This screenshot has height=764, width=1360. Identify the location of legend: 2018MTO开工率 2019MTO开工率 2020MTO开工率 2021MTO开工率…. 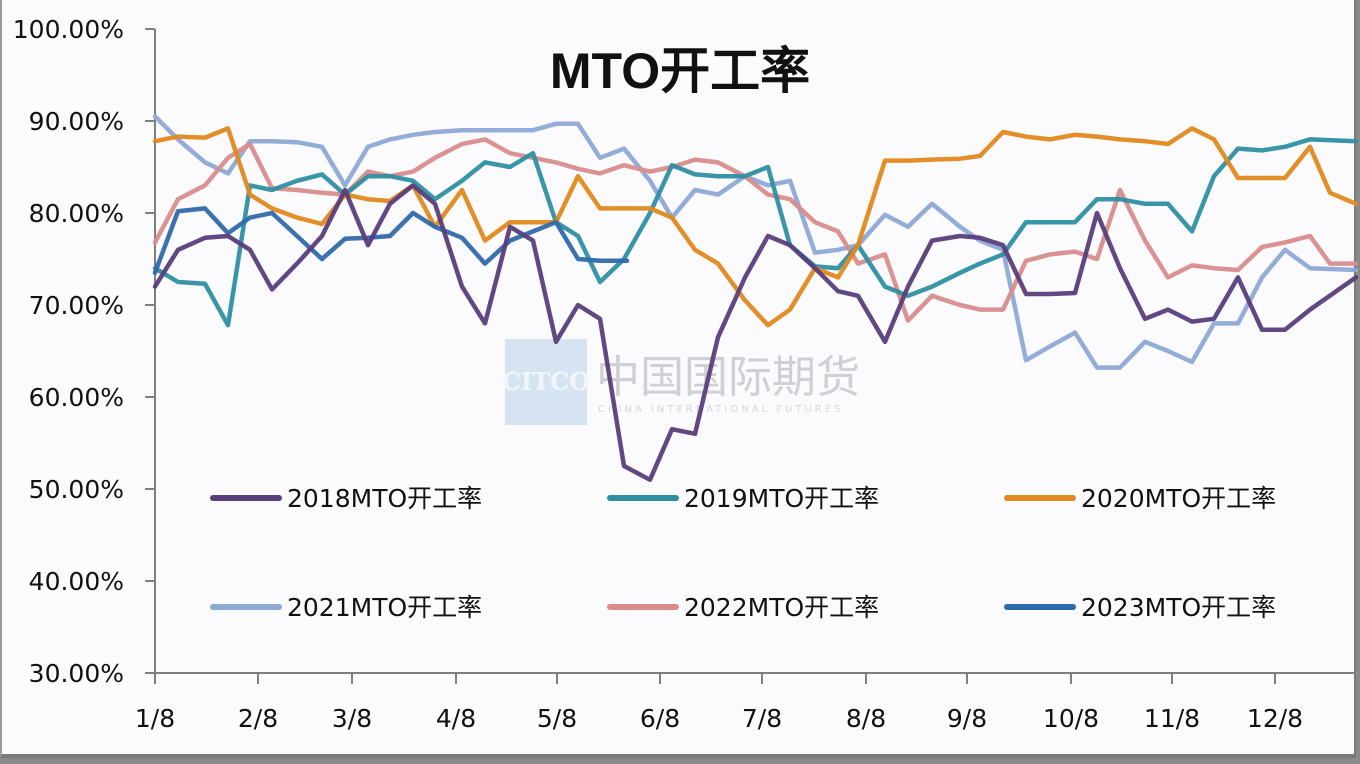
(743, 553).